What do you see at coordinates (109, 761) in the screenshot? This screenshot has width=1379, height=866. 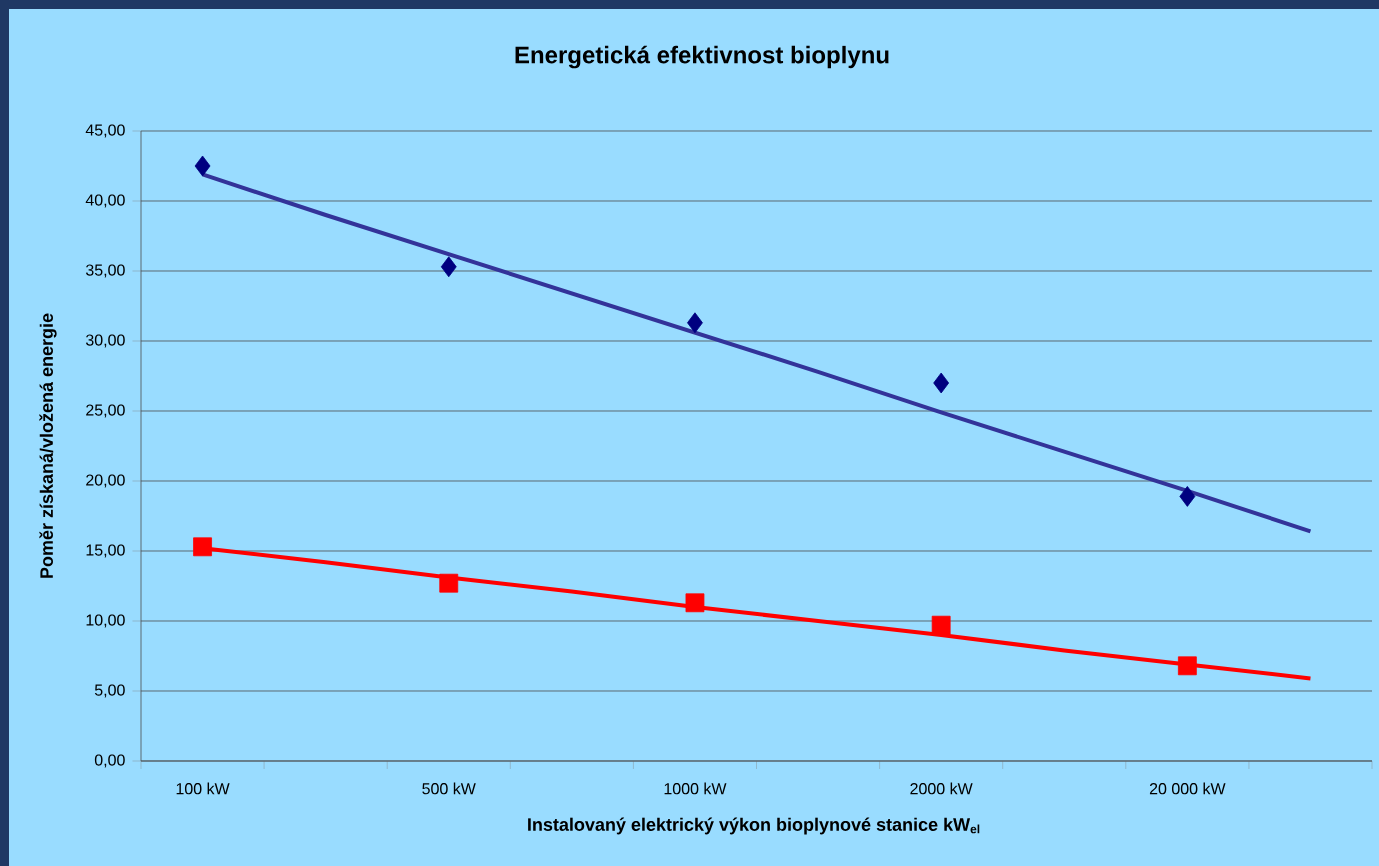 I see `y-tick-label: 0,00` at bounding box center [109, 761].